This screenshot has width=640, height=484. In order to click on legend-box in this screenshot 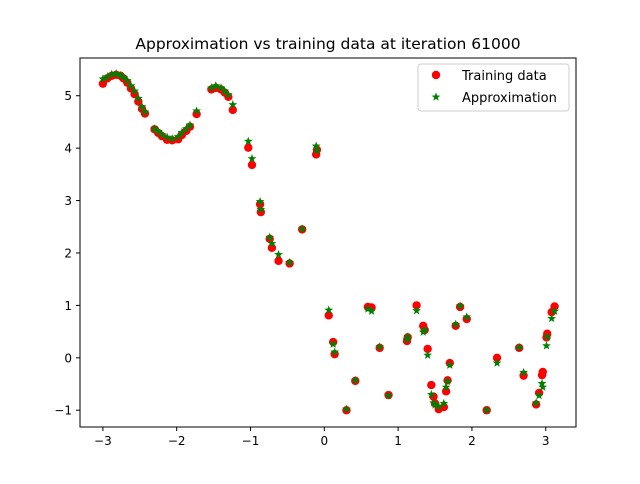, I will do `click(493, 87)`.